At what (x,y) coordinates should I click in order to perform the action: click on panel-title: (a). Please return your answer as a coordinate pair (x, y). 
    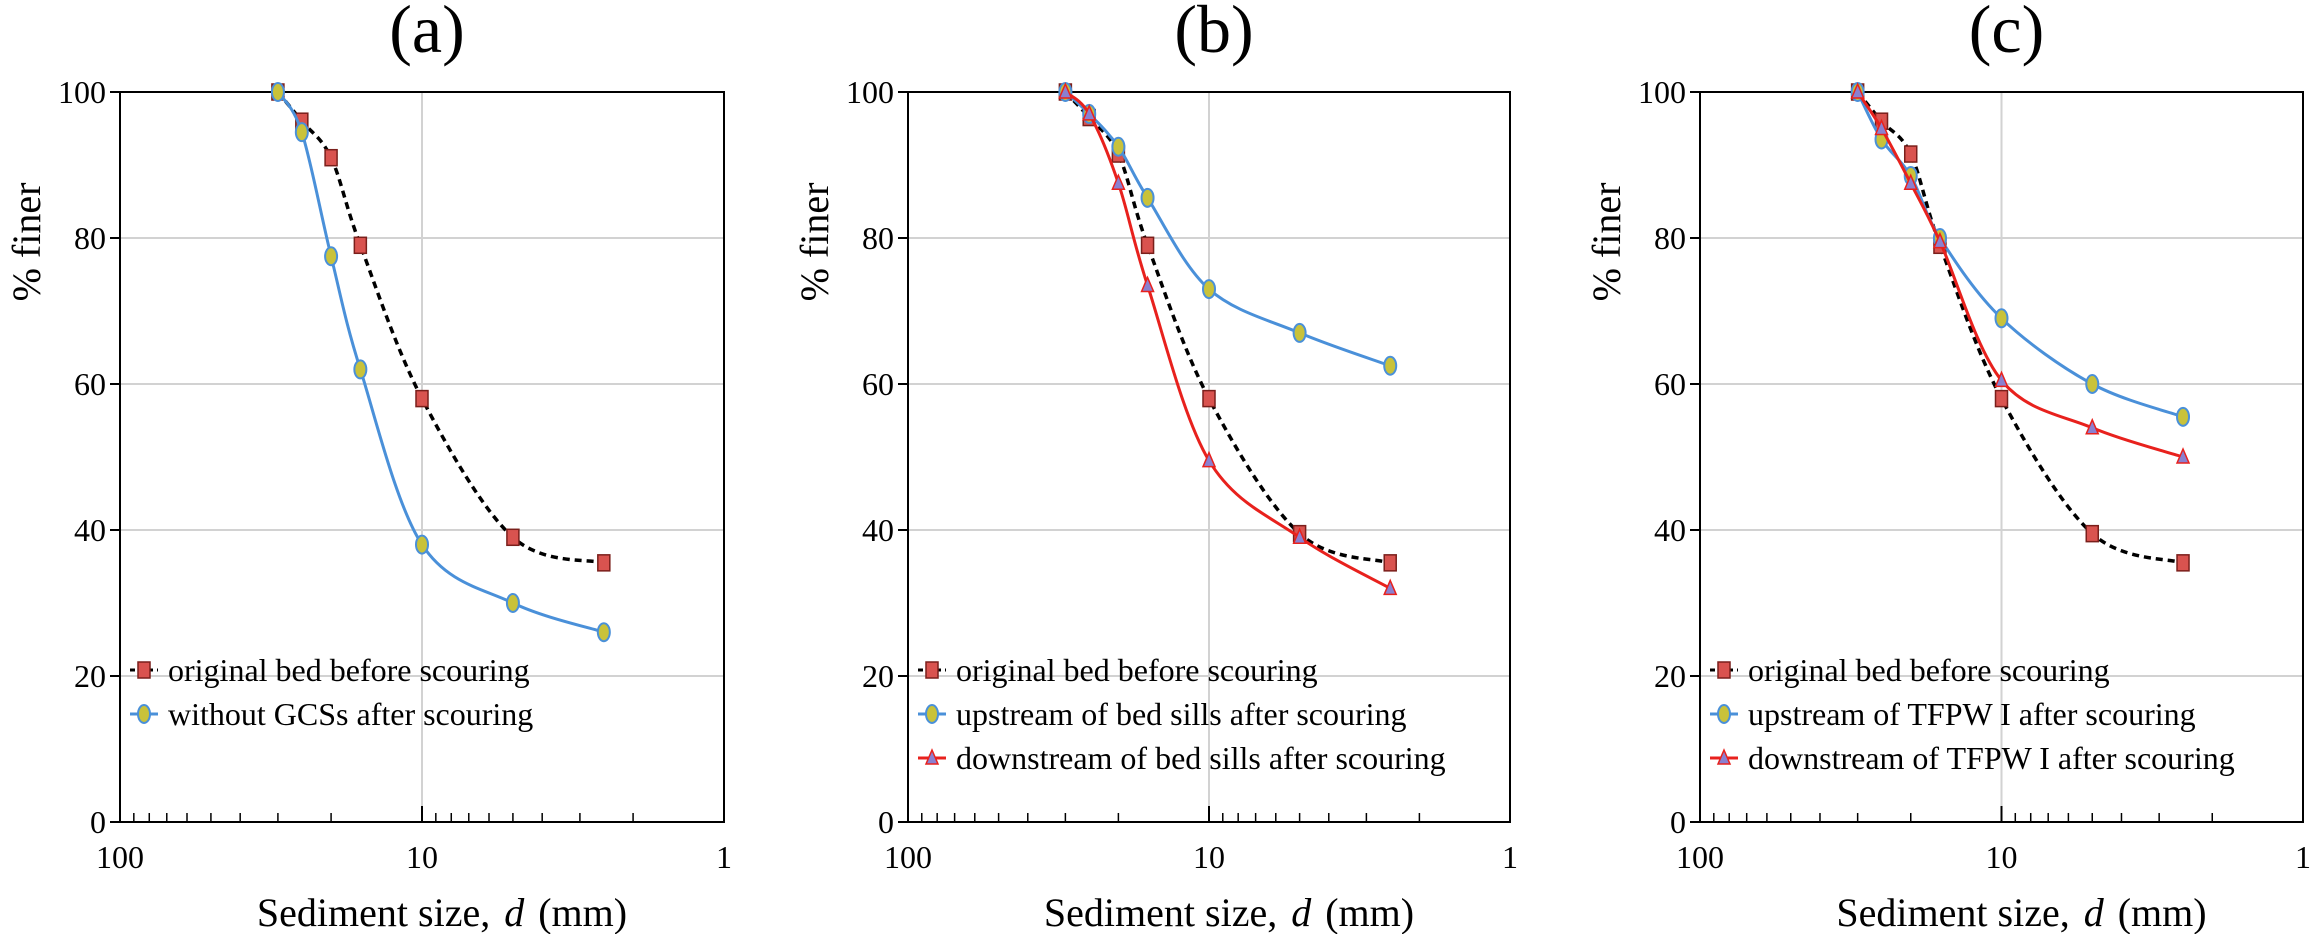
    Looking at the image, I should click on (426, 33).